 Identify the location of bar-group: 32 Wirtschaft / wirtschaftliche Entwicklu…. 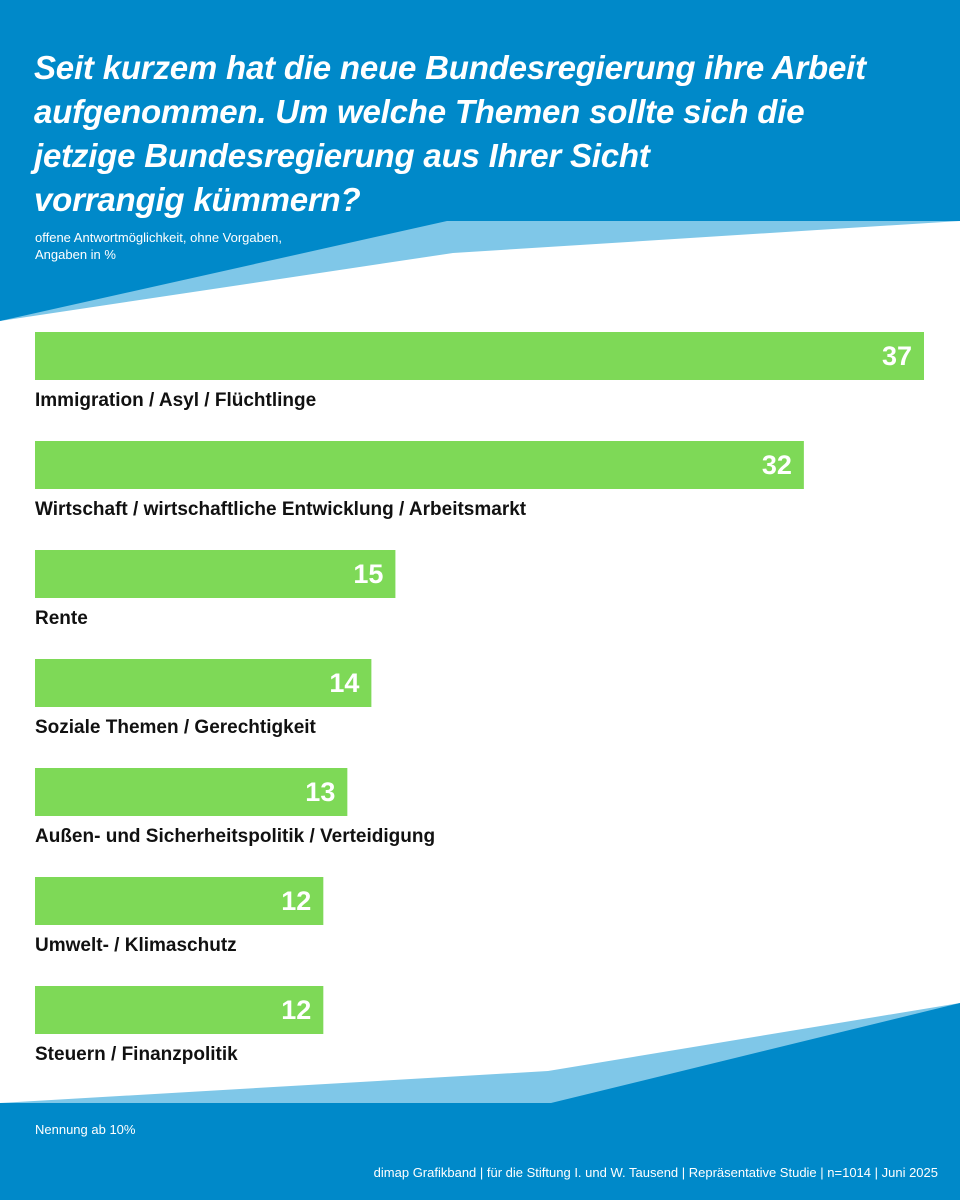
(419, 480).